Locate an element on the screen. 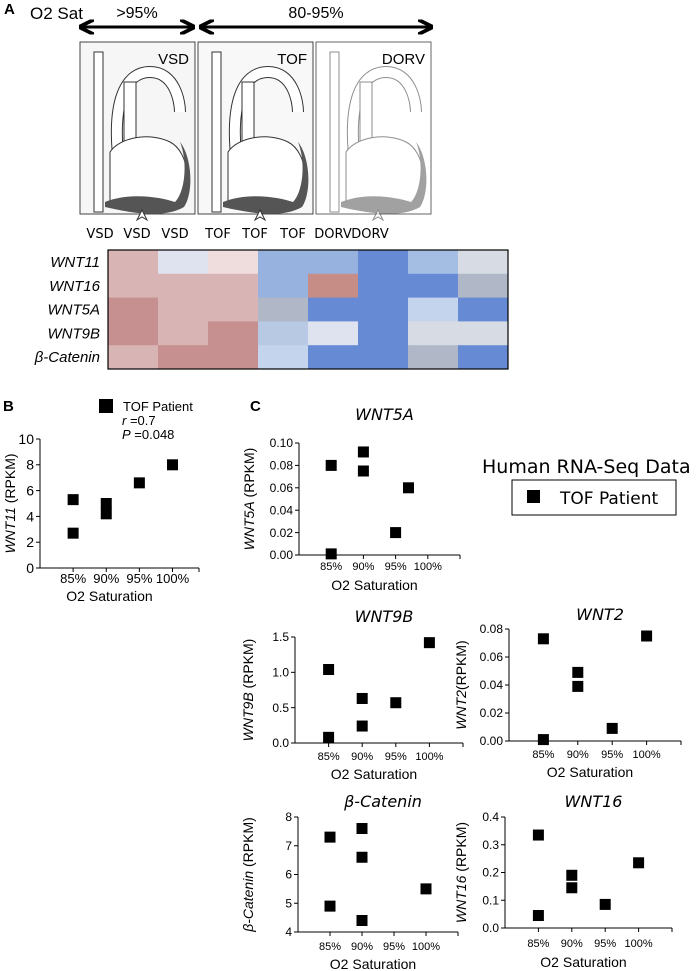 This screenshot has height=971, width=700. panel-a-letter: A is located at coordinates (9, 9).